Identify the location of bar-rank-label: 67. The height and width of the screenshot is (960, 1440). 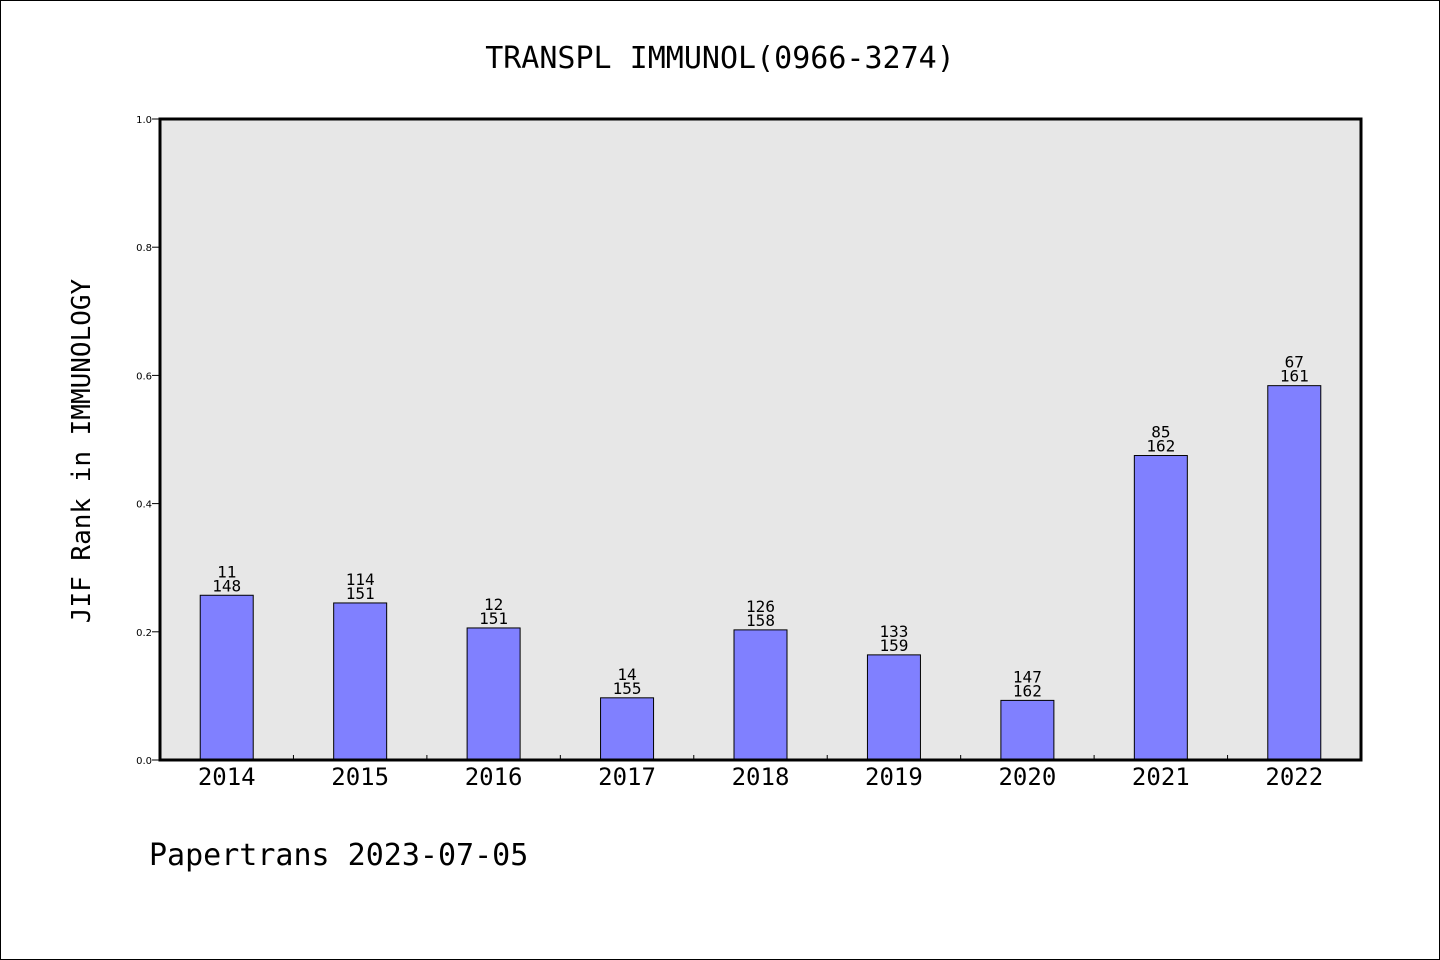
(1294, 362).